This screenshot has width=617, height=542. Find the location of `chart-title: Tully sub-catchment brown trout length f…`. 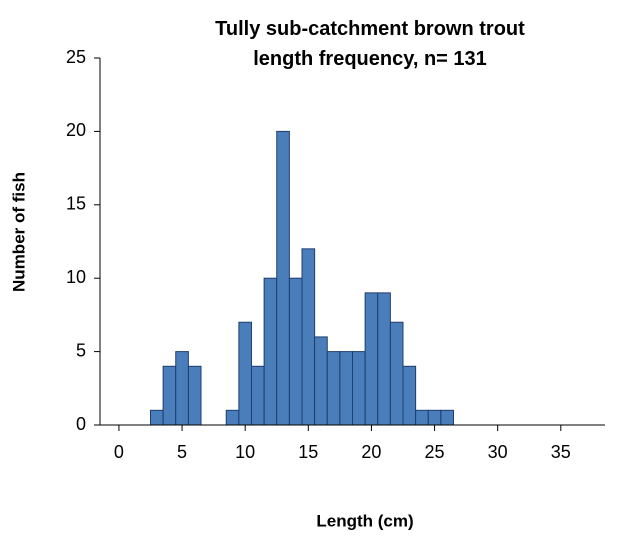

chart-title: Tully sub-catchment brown trout length f… is located at coordinates (370, 44).